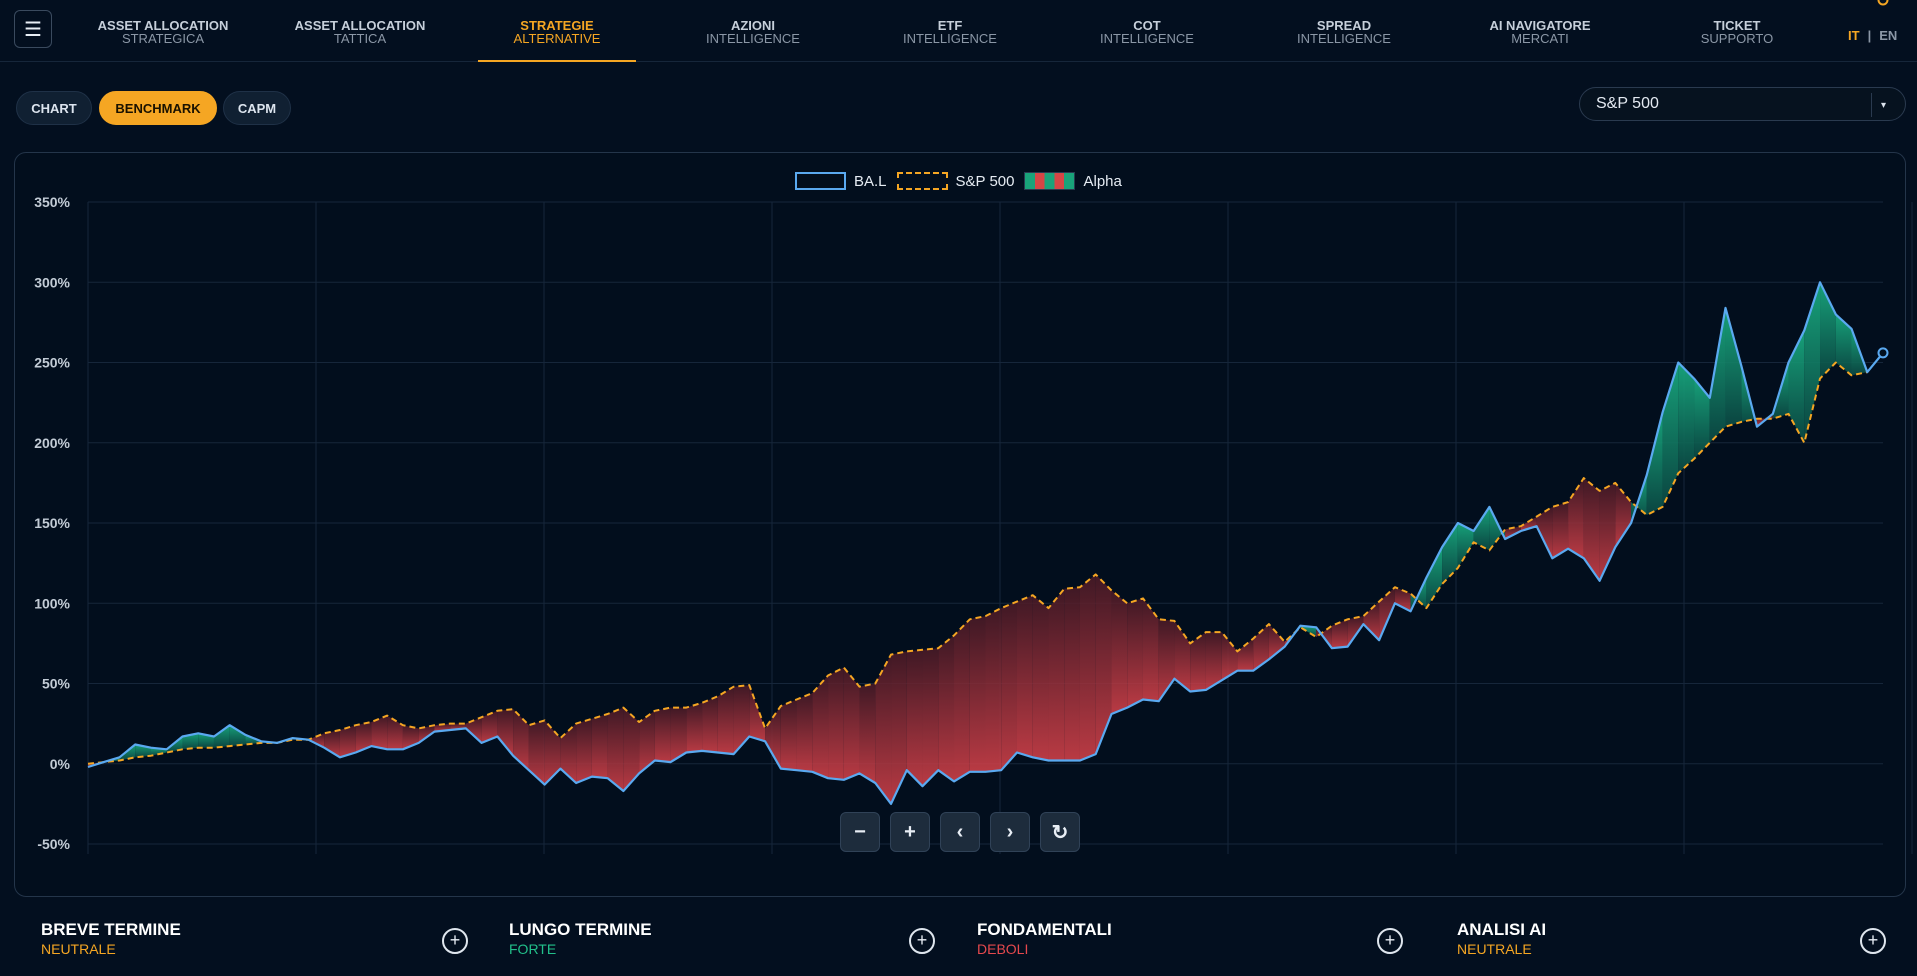 The image size is (1917, 976). Describe the element at coordinates (158, 108) in the screenshot. I see `view-benchmark-button: BENCHMARK` at that location.